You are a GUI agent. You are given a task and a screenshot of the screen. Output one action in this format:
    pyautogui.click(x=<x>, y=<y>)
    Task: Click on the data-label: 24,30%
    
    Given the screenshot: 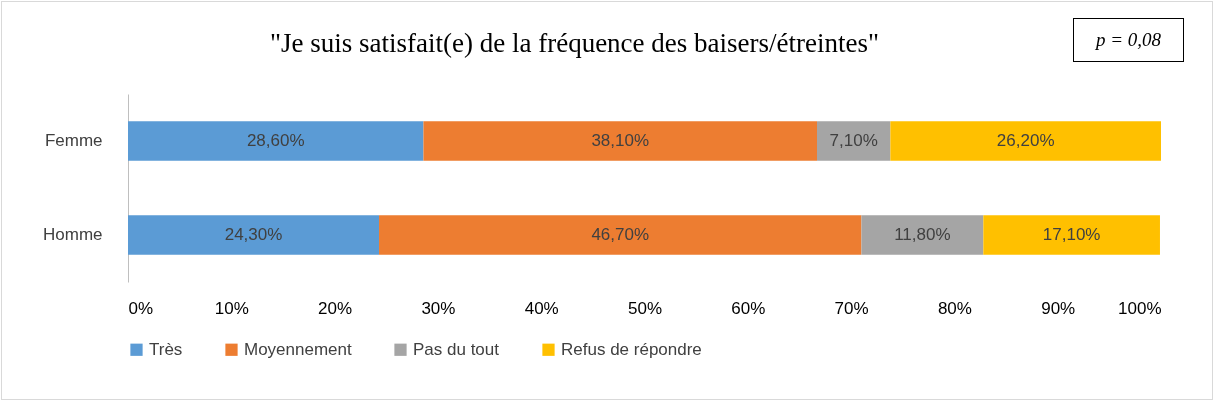 What is the action you would take?
    pyautogui.click(x=253, y=234)
    